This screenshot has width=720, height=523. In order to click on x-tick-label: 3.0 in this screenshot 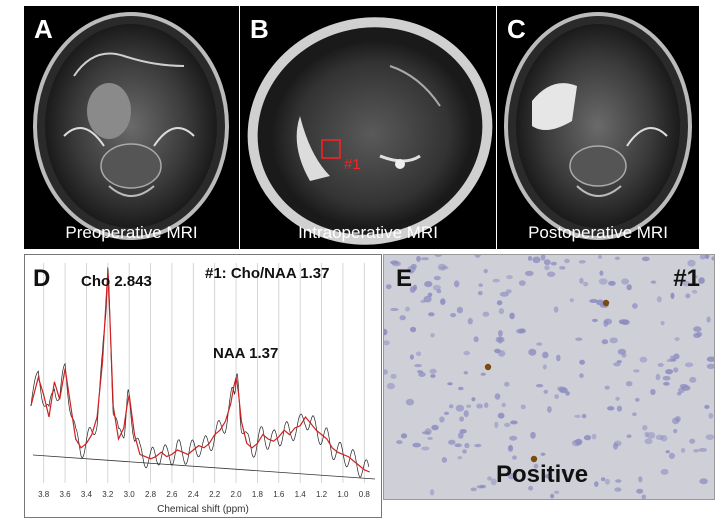, I will do `click(130, 494)`.